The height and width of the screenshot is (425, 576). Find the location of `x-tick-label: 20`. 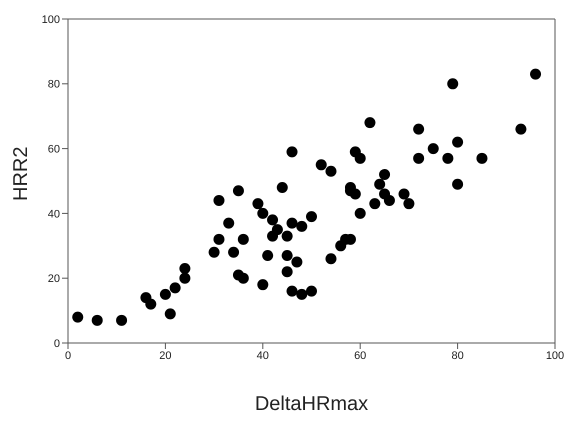

x-tick-label: 20 is located at coordinates (165, 356).